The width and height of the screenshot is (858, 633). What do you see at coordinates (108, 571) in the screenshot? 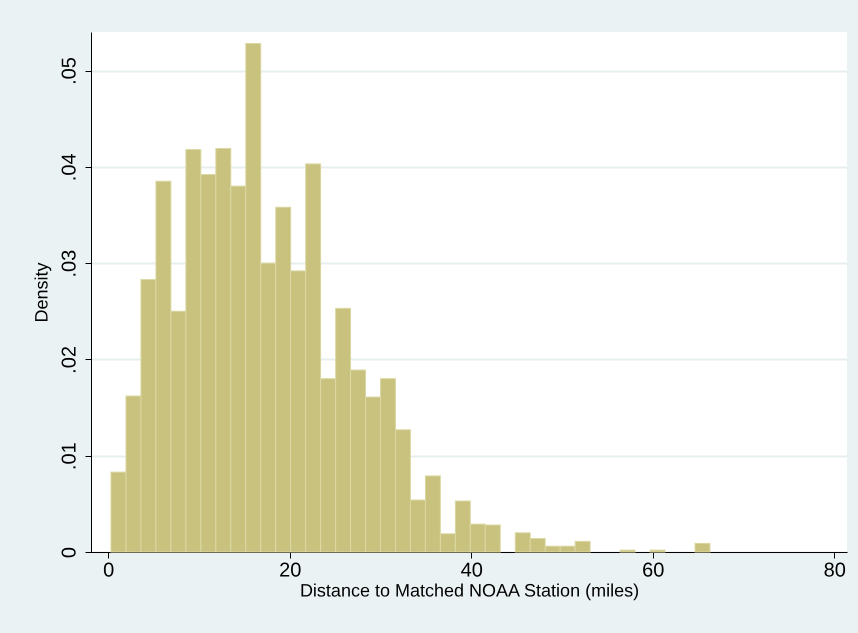
I see `x-tick-label: 0` at bounding box center [108, 571].